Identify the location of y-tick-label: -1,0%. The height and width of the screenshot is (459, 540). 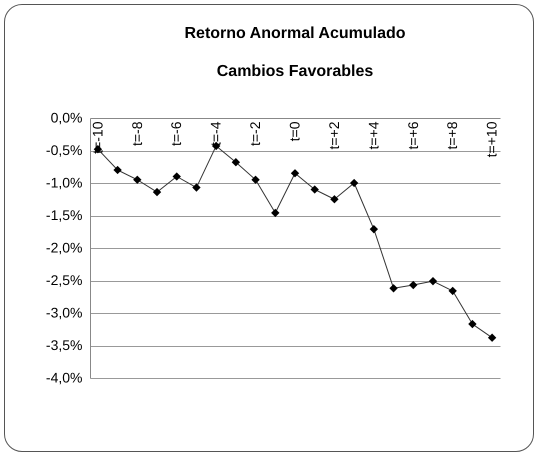
(64, 182).